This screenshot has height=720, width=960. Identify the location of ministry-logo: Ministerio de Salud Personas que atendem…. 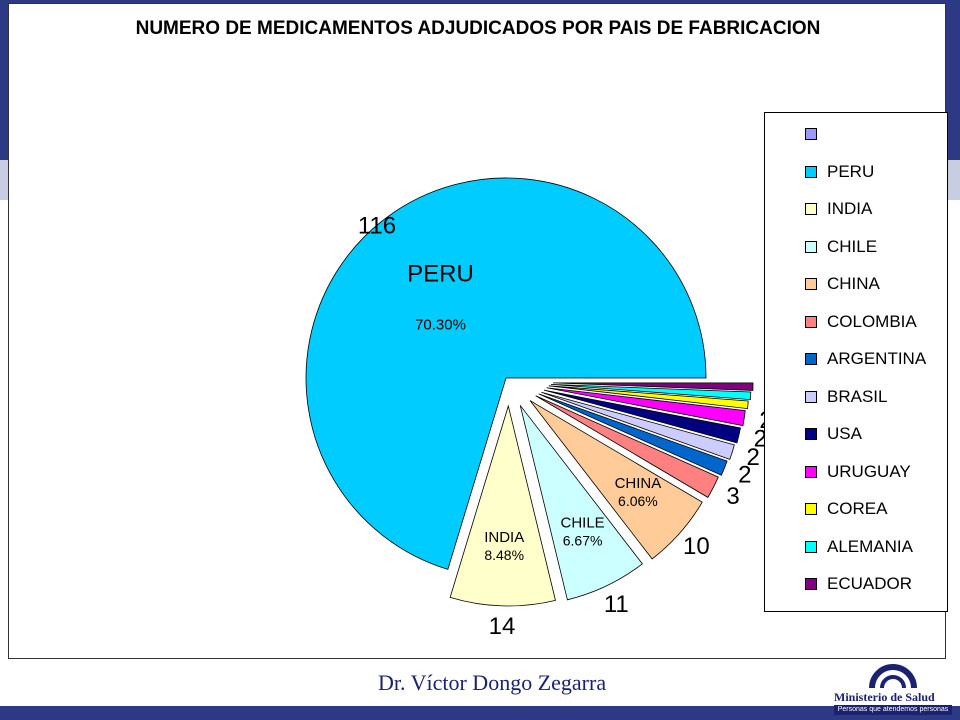
(892, 688).